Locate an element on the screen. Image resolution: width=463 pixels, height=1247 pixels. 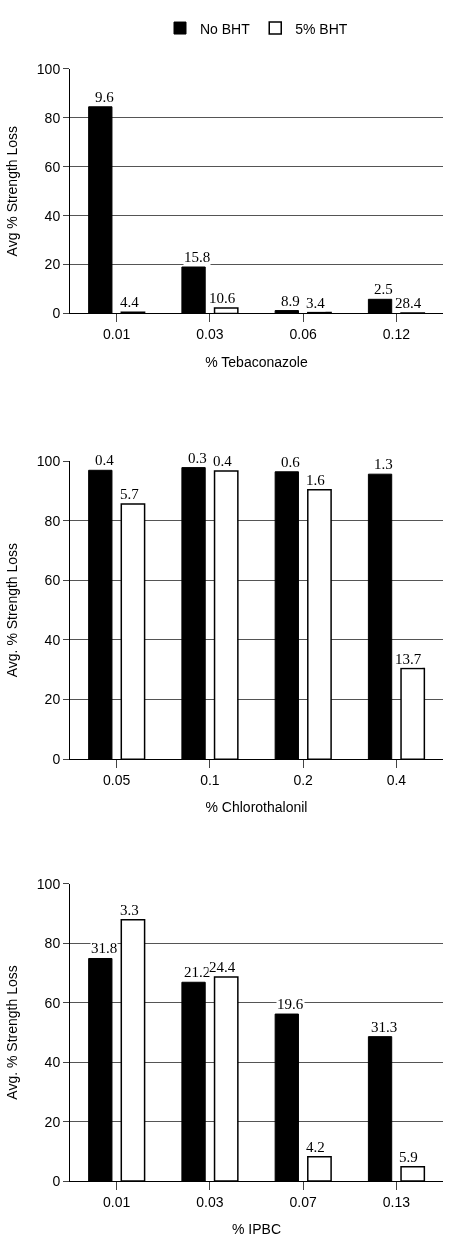
x-tick-label: 0.05 is located at coordinates (117, 779).